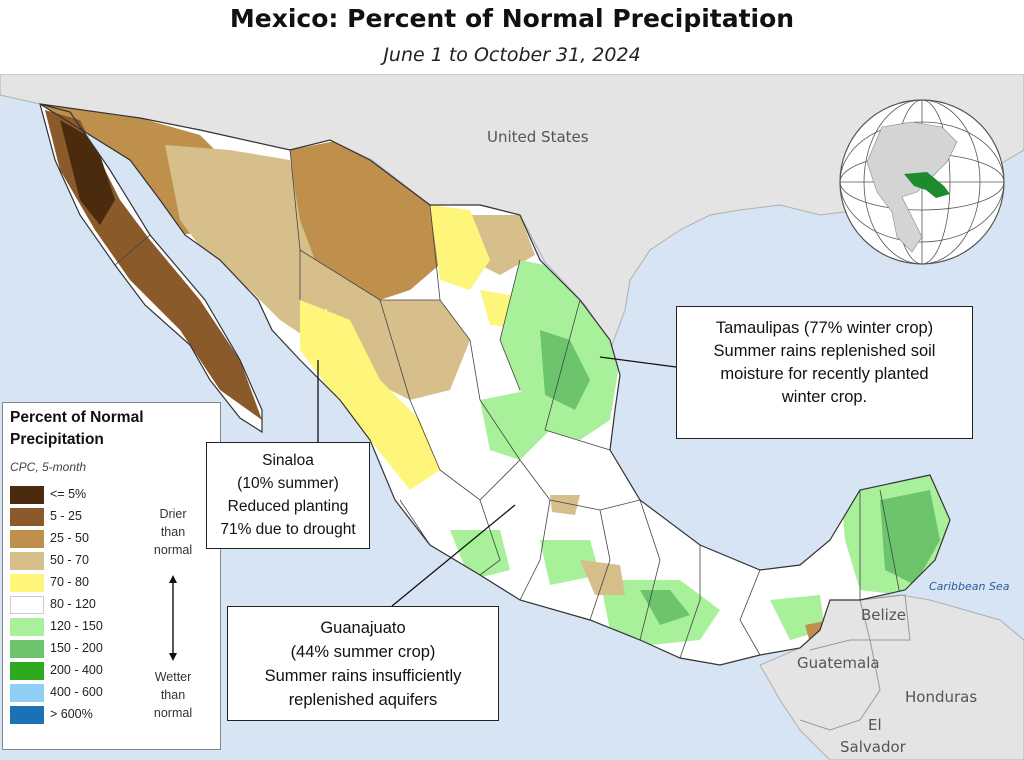  What do you see at coordinates (838, 663) in the screenshot?
I see `label-guatemala: Guatemala` at bounding box center [838, 663].